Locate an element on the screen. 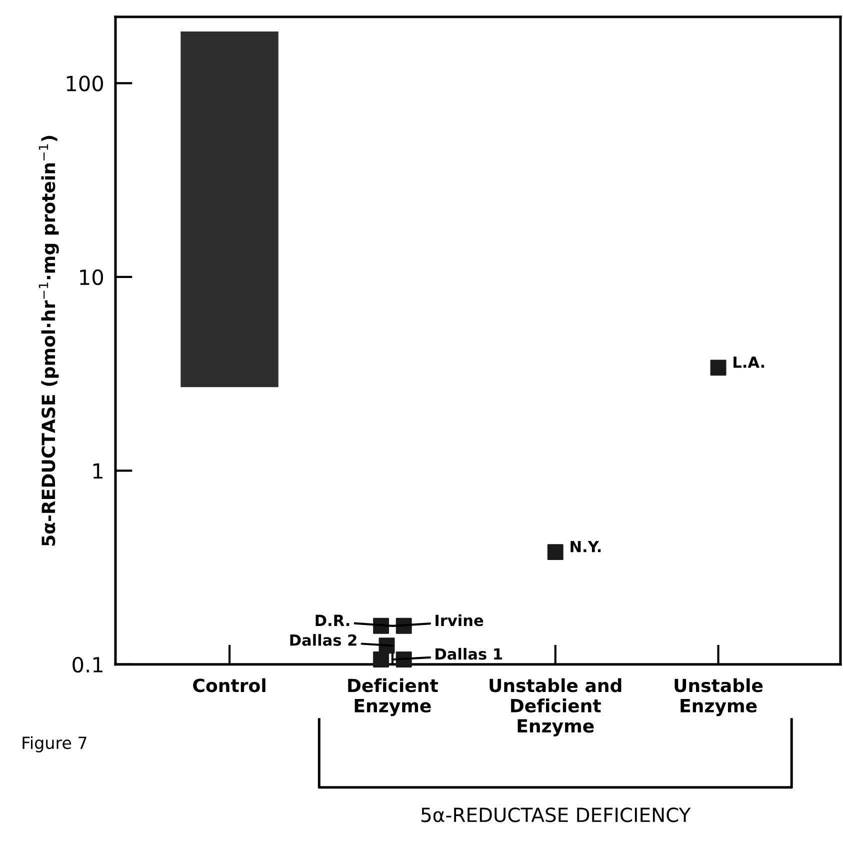  annotation: D.R. is located at coordinates (333, 620).